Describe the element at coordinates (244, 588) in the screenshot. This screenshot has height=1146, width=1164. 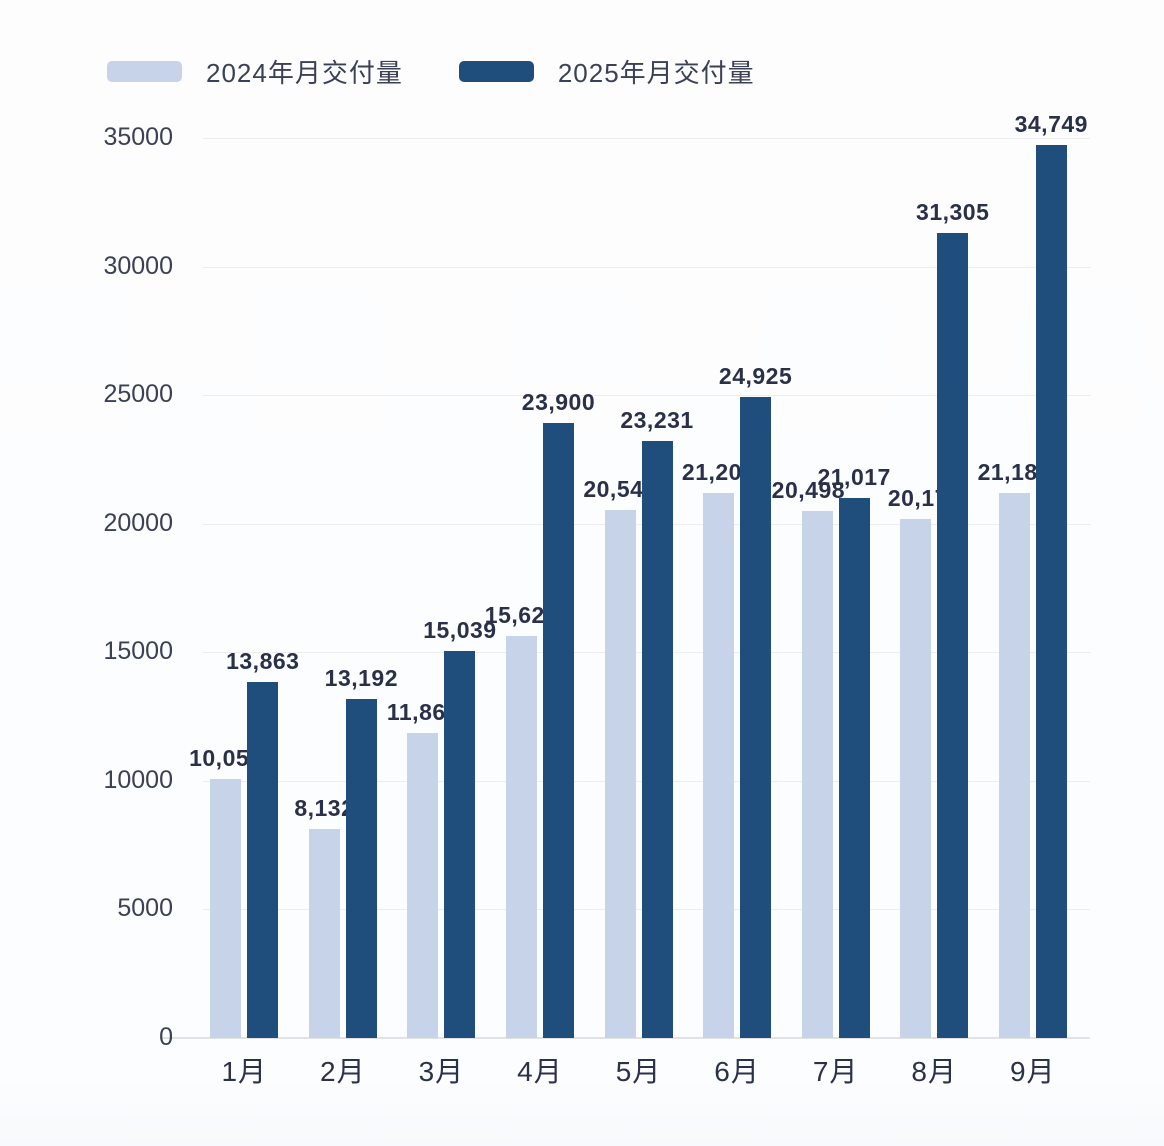
I see `bar-group-1月: 10,055 13,863` at that location.